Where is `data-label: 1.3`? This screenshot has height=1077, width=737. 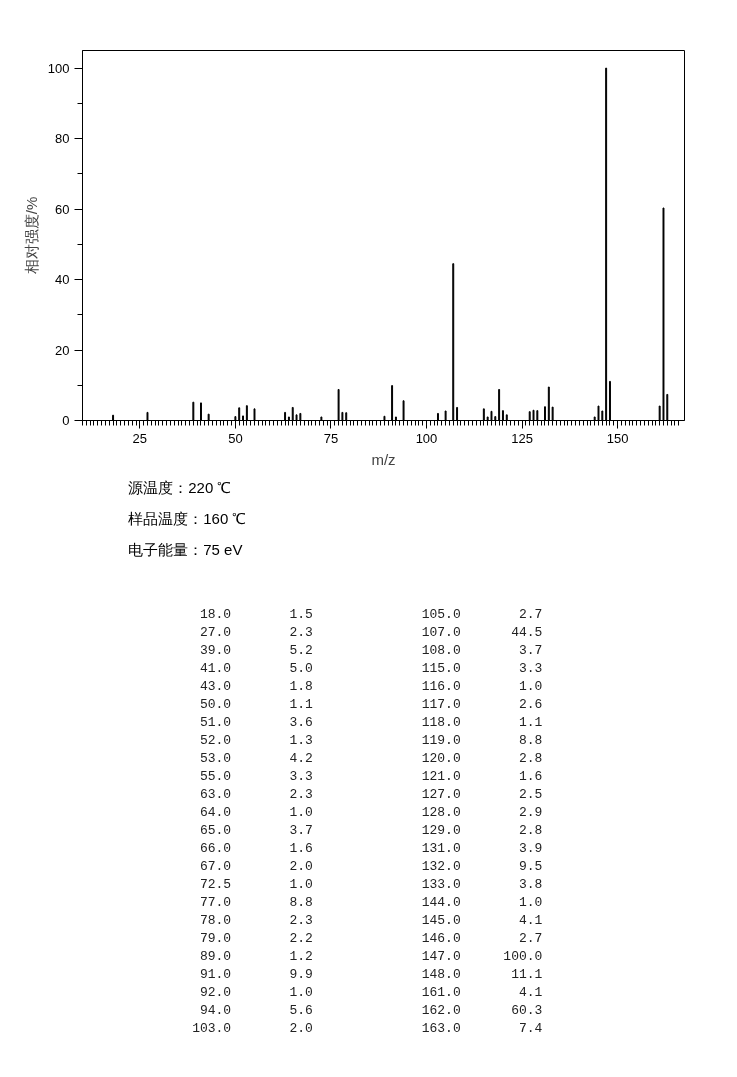 data-label: 1.3 is located at coordinates (301, 740).